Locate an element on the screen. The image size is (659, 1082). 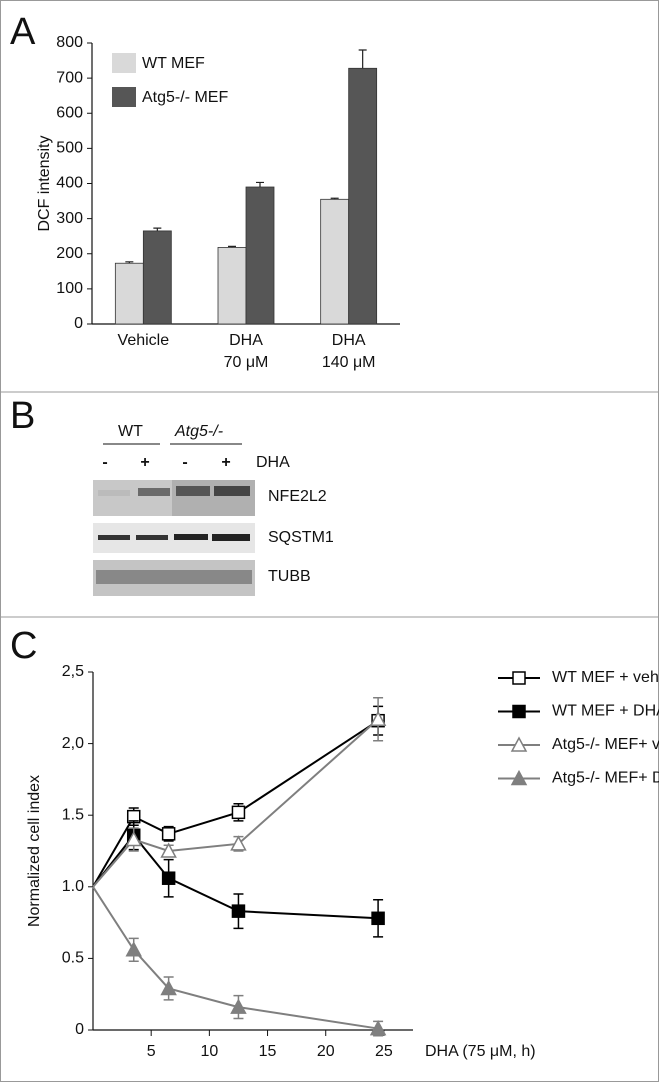
y-tick-label: 0.5 is located at coordinates (73, 958).